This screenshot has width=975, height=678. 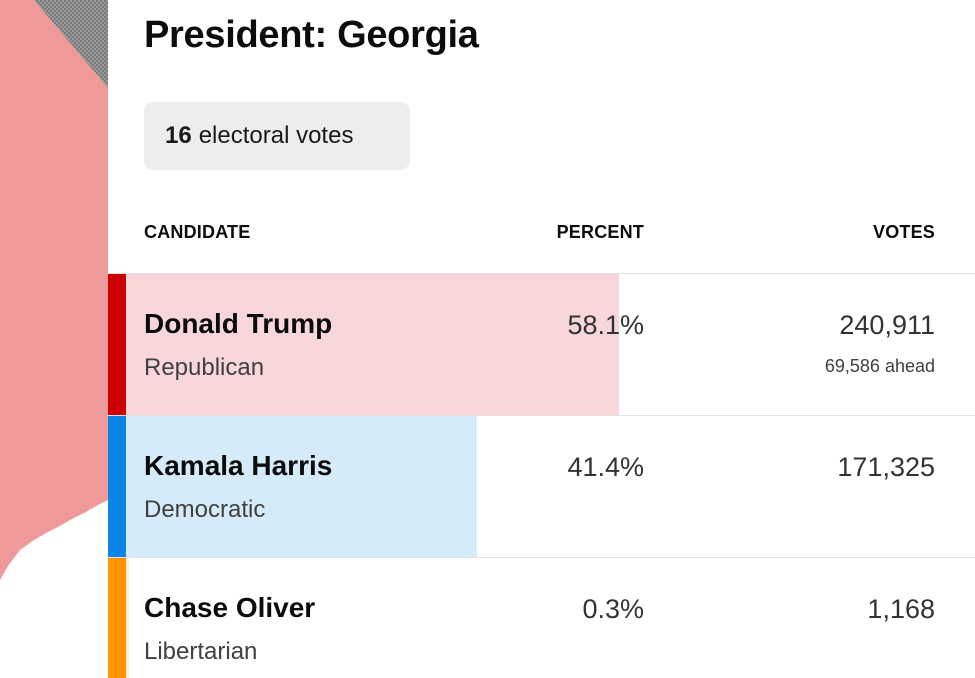 I want to click on column-header-percent: PERCENT, so click(x=600, y=232).